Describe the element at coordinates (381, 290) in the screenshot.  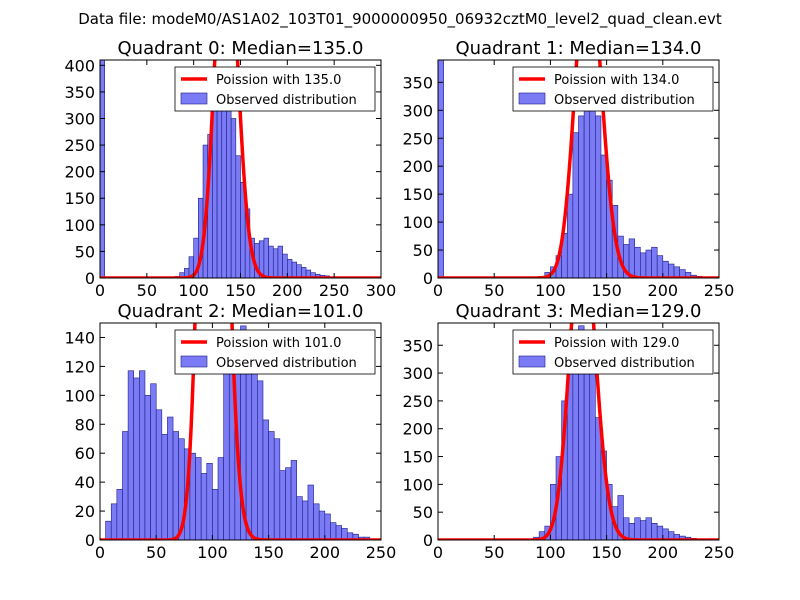
I see `x-tick-label: 300` at that location.